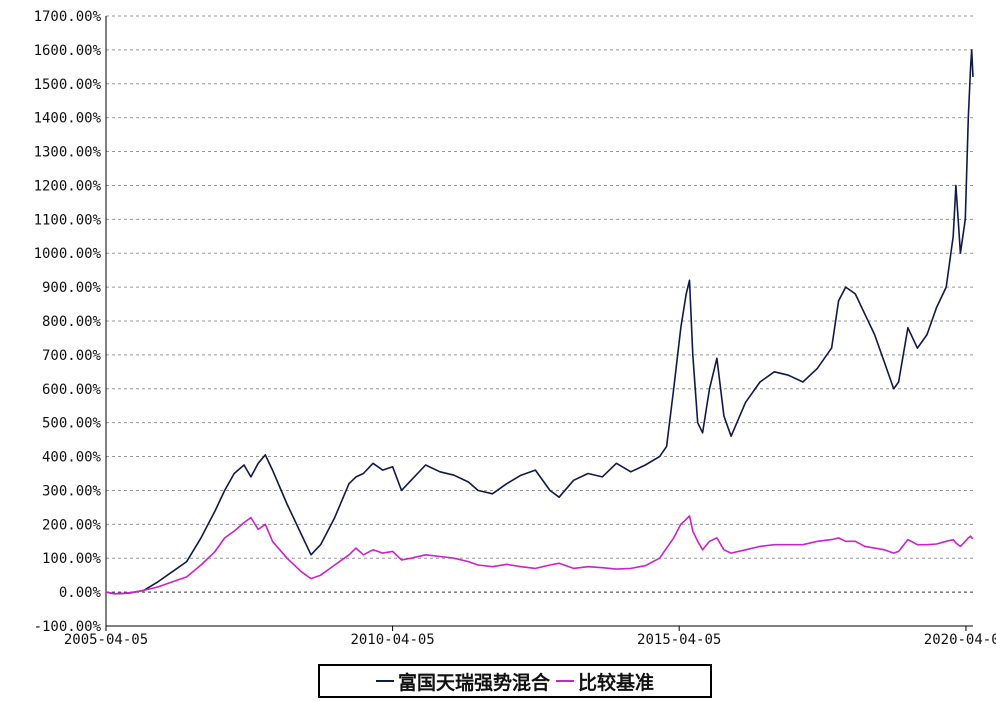  I want to click on y-tick-label: 1500.00%, so click(68, 85).